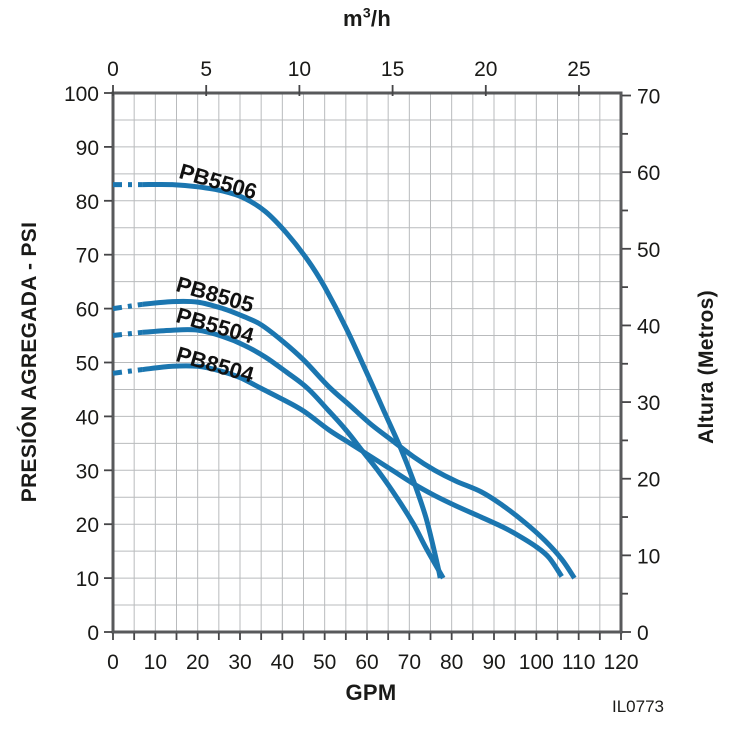 The image size is (735, 735). I want to click on x-bottom-tick-label: 50, so click(324, 662).